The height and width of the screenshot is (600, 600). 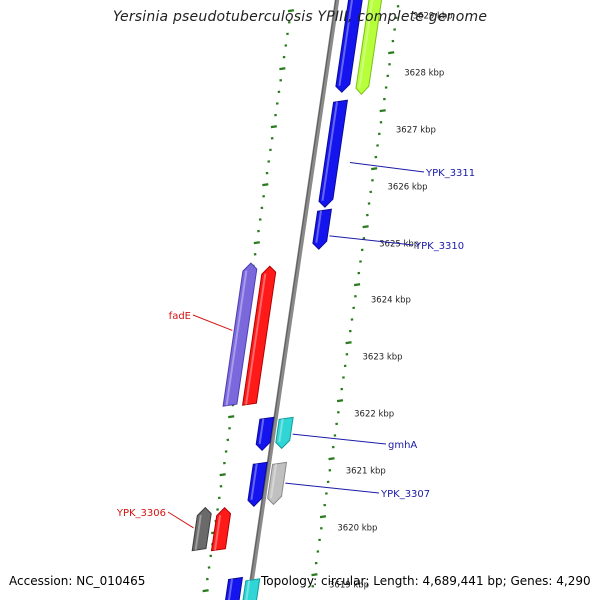 I want to click on scale-label: 3619 kbp, so click(x=349, y=586).